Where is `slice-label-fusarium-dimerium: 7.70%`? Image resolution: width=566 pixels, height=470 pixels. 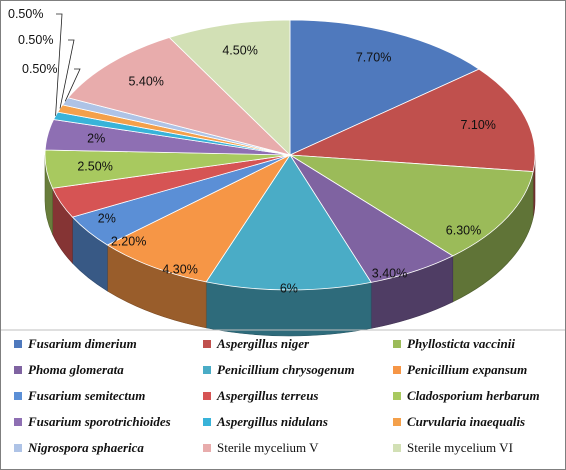 slice-label-fusarium-dimerium: 7.70% is located at coordinates (373, 57).